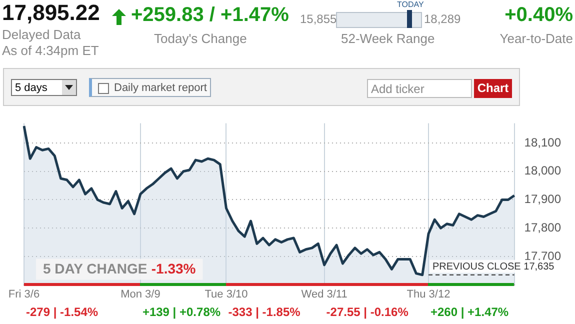  Describe the element at coordinates (410, 4) in the screenshot. I see `text: TODAY` at that location.